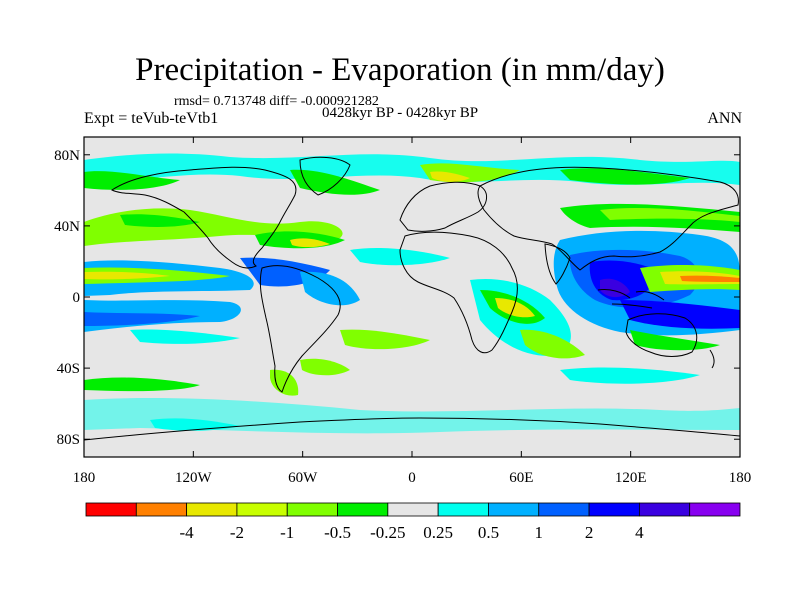 The image size is (800, 600). I want to click on y-tick-label: 40S, so click(68, 369).